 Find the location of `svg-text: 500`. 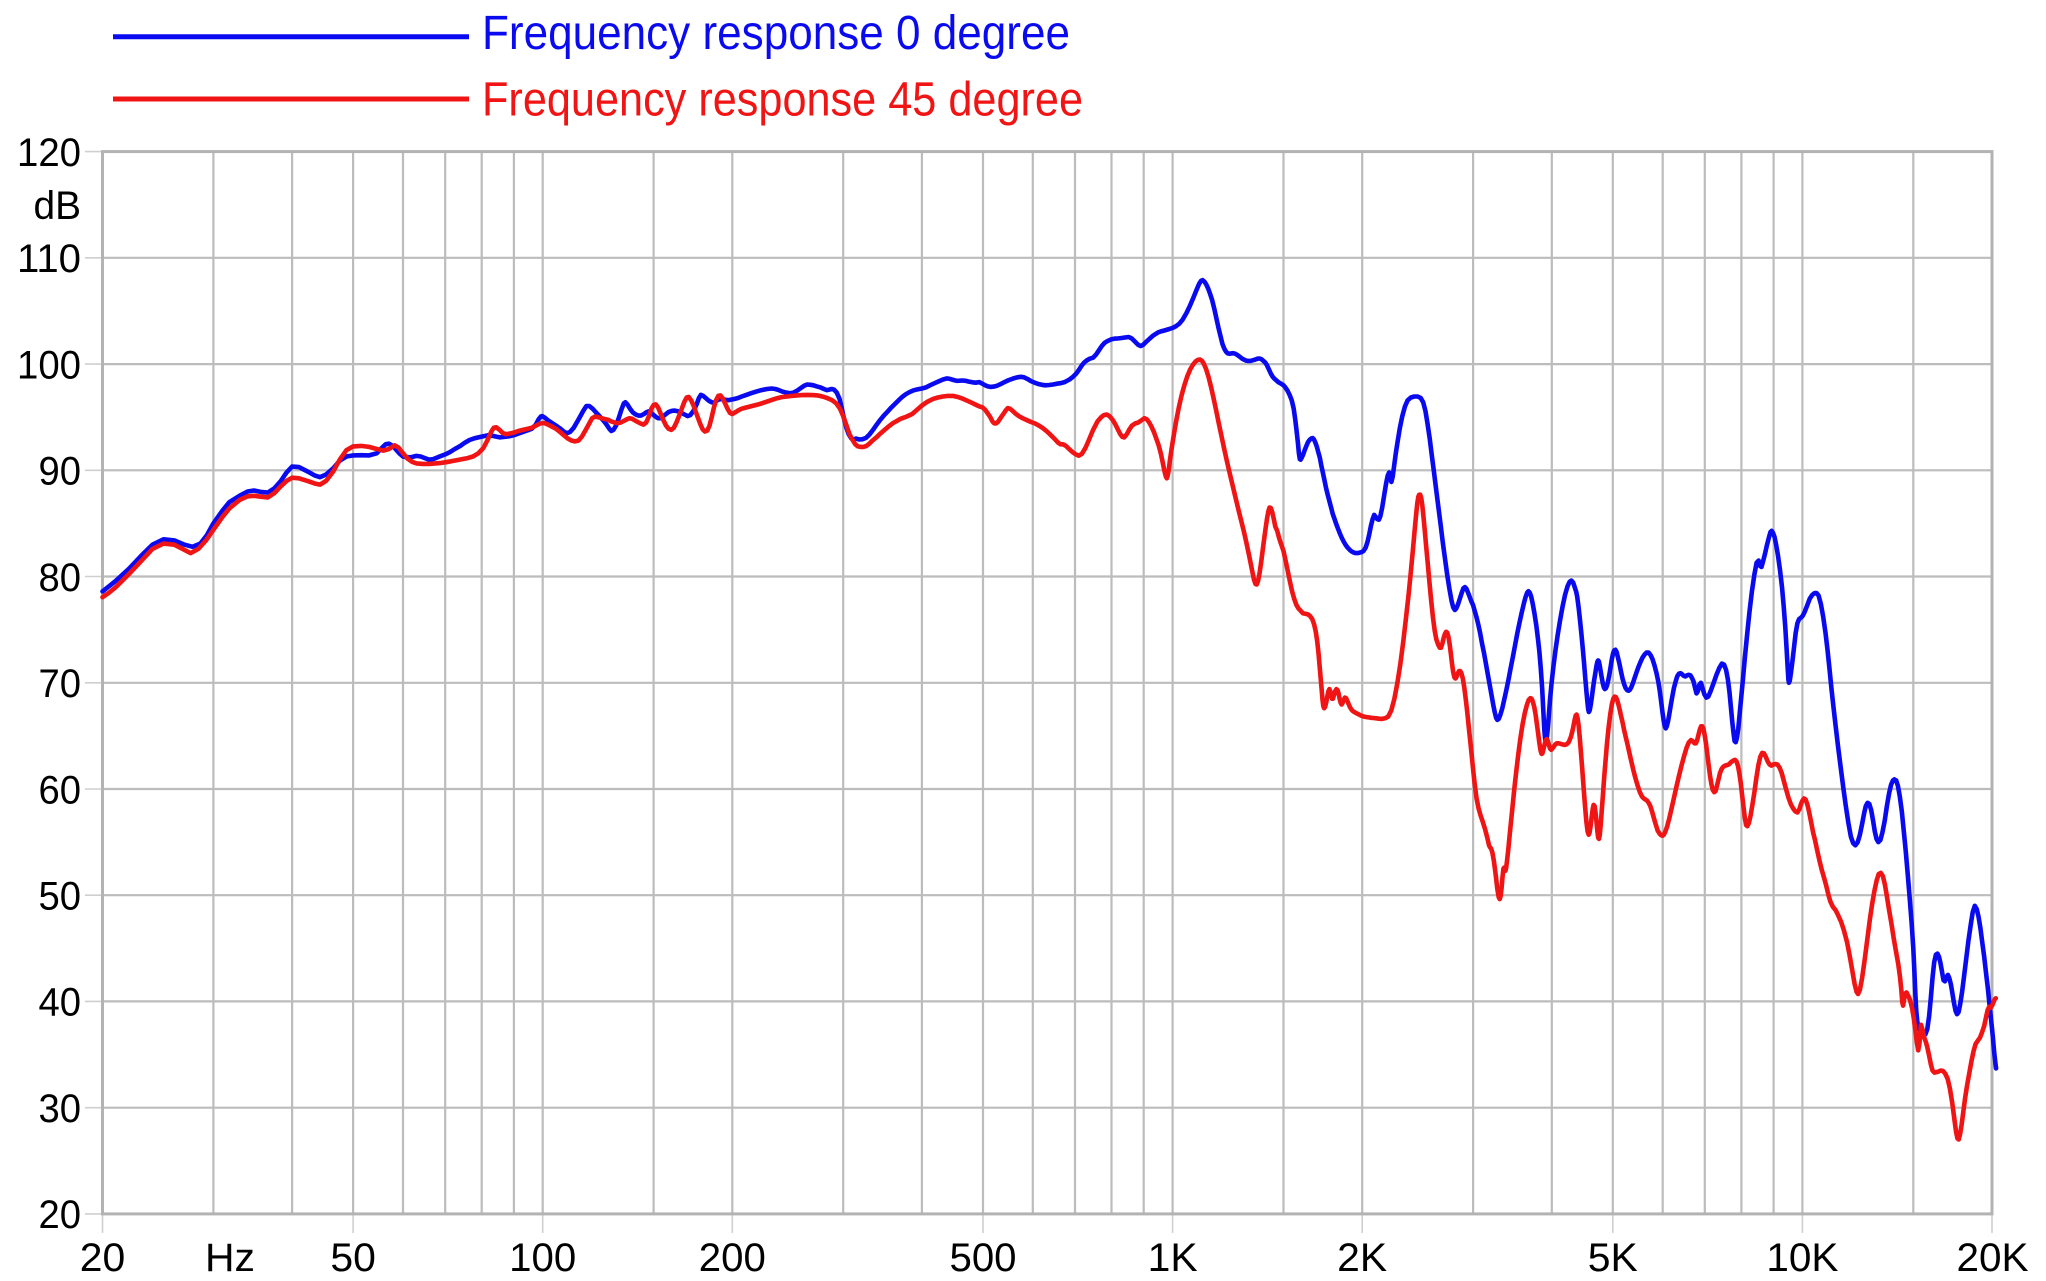

svg-text: 500 is located at coordinates (983, 1258).